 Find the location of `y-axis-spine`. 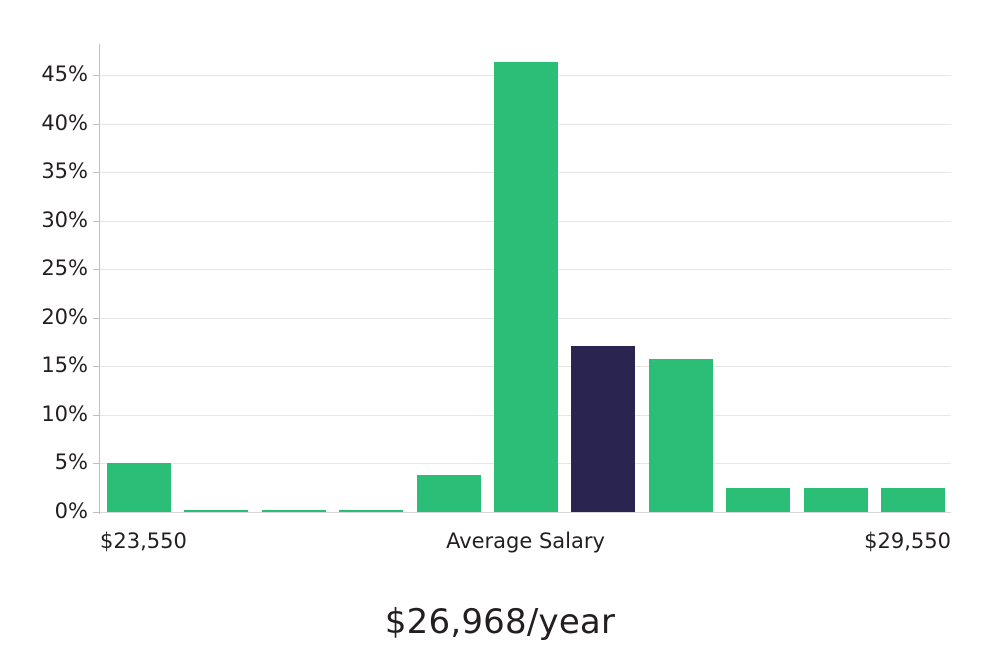

y-axis-spine is located at coordinates (99, 279).